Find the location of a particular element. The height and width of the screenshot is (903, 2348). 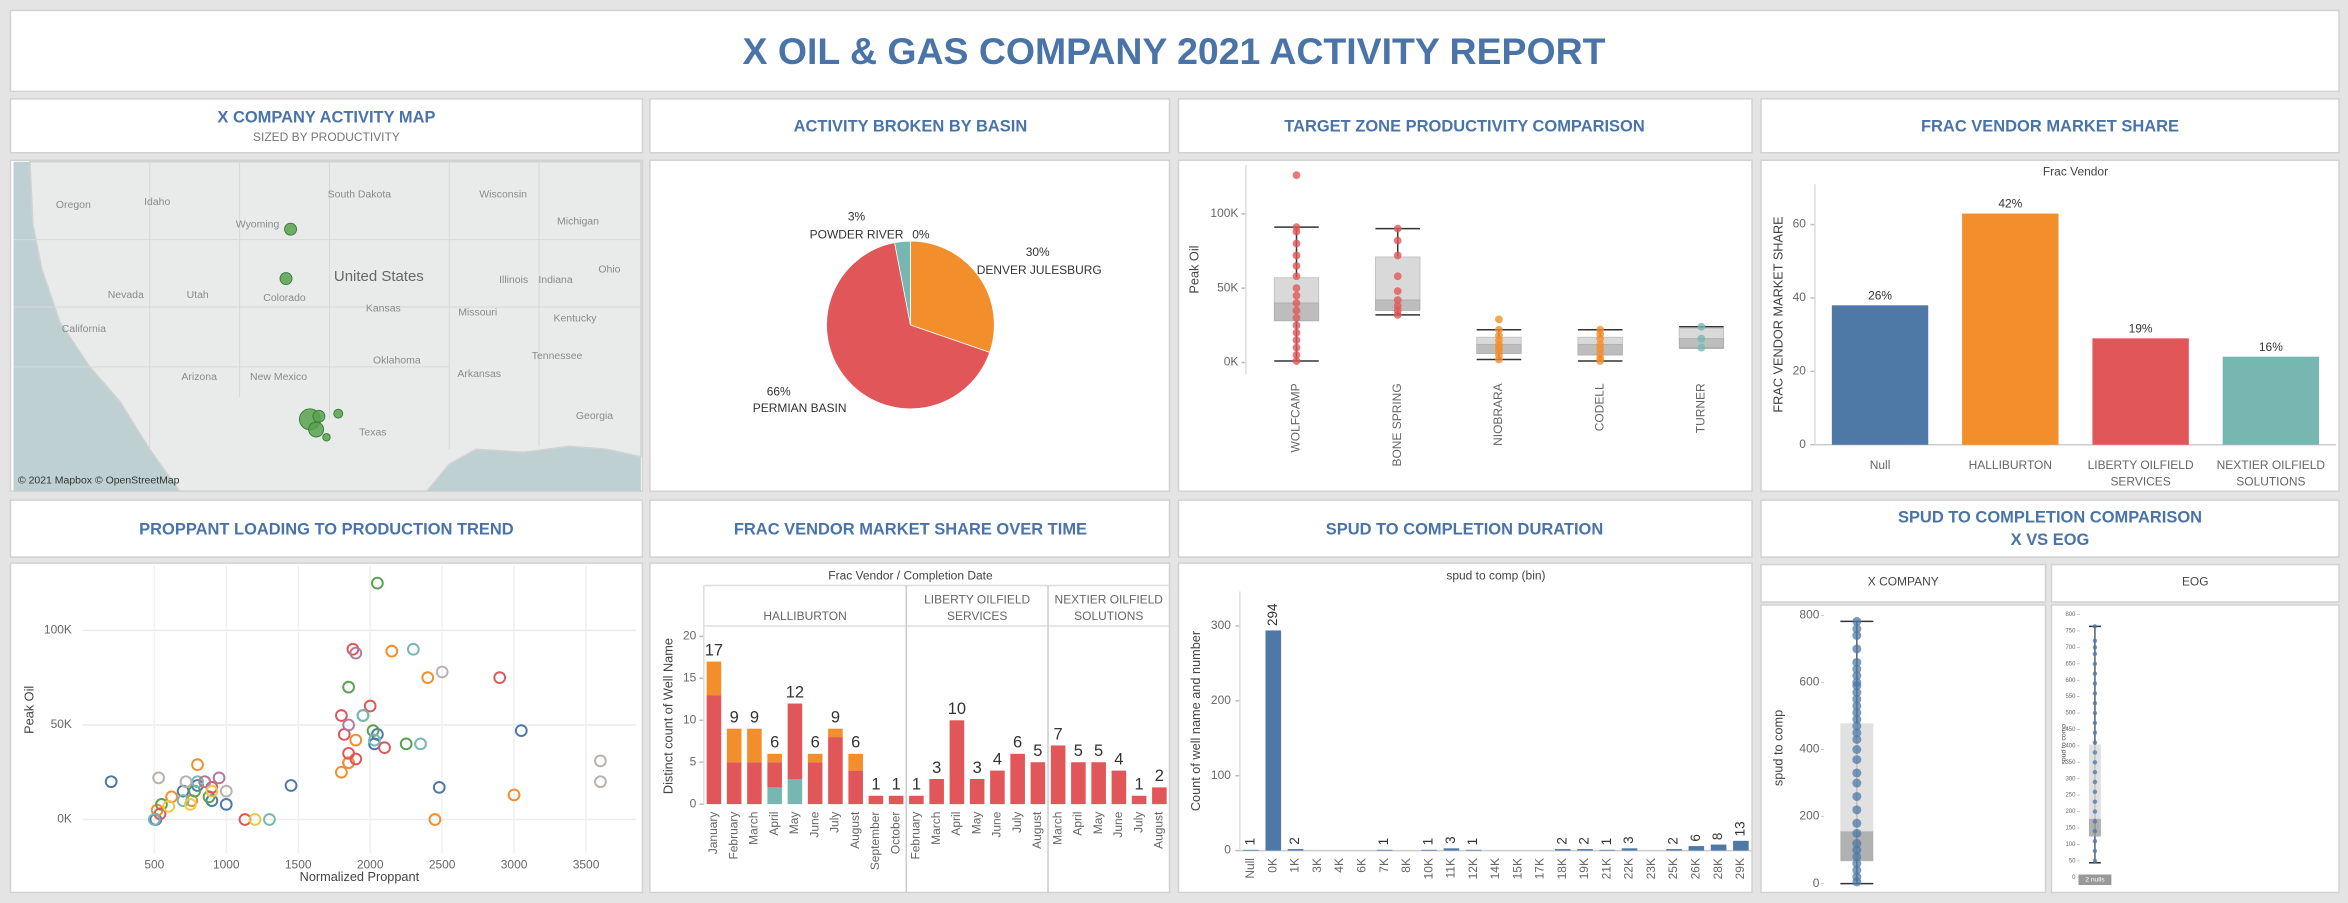

bar-total: 12 is located at coordinates (795, 692).